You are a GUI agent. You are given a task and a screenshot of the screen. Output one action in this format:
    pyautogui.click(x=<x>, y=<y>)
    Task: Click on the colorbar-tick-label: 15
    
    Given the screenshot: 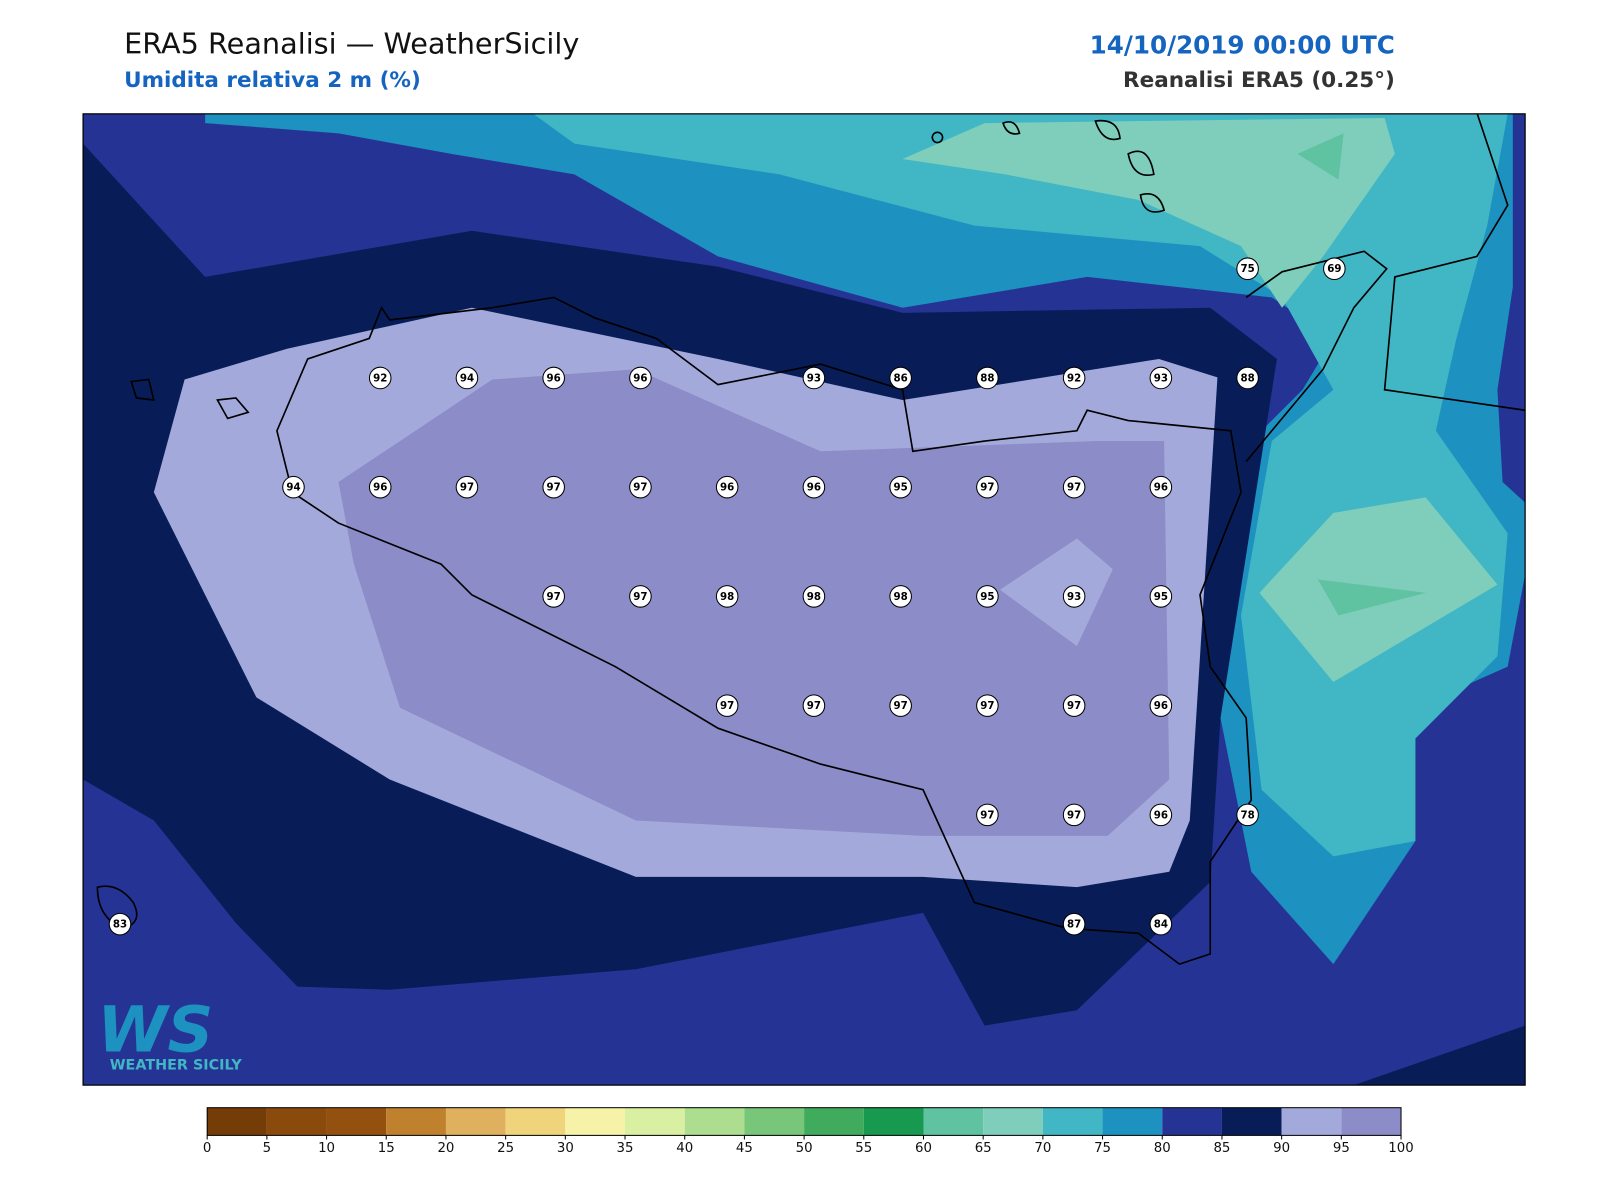 What is the action you would take?
    pyautogui.click(x=386, y=1148)
    